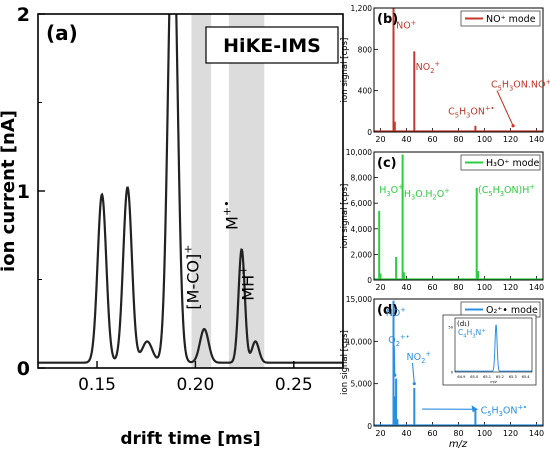  What do you see at coordinates (450, 328) in the screenshot?
I see `inset-y-tick-label: 50` at bounding box center [450, 328].